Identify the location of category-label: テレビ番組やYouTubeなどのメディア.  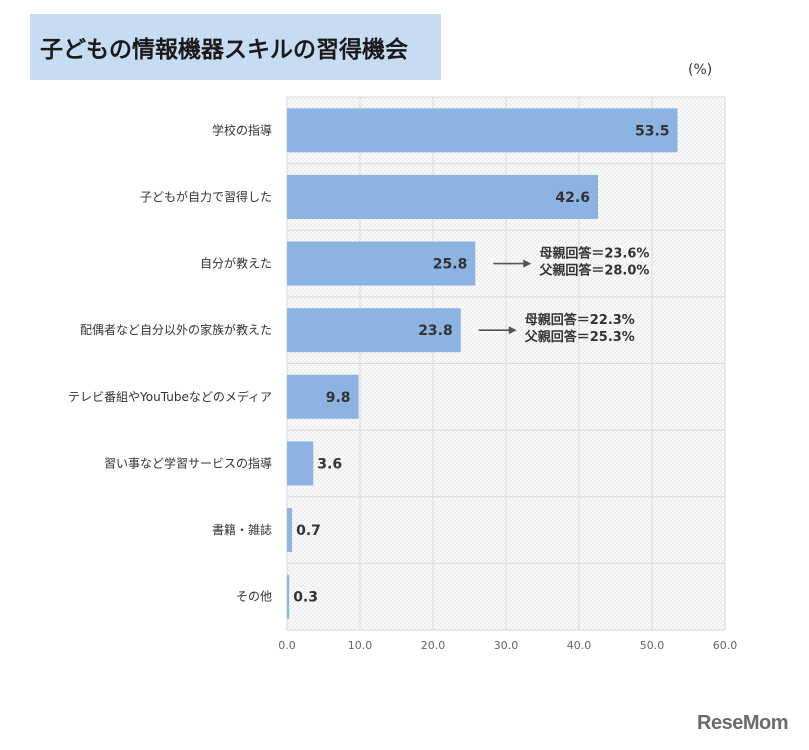
(170, 396).